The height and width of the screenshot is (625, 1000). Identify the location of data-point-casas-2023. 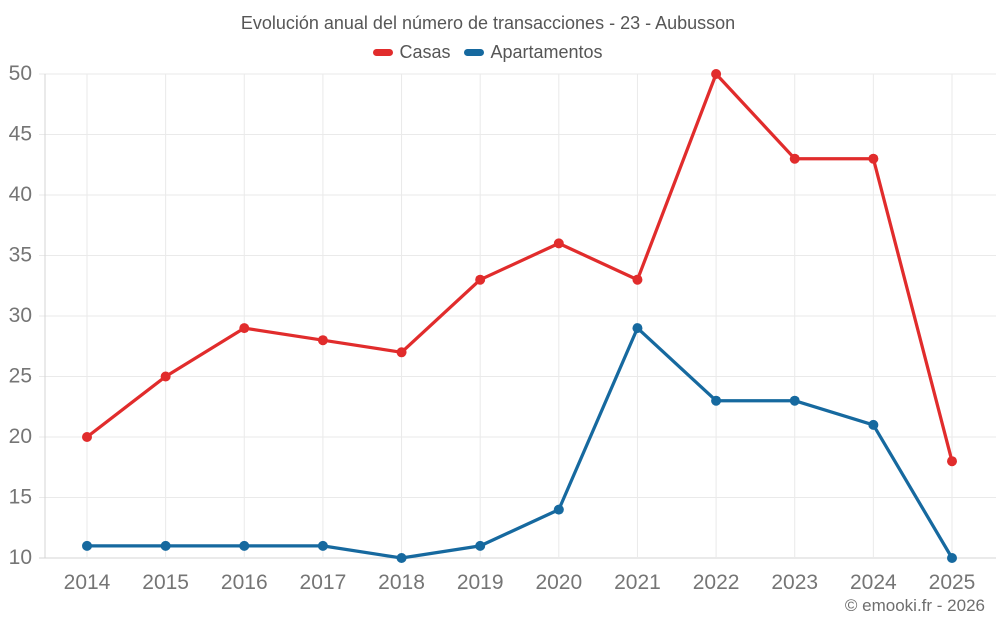
(794, 158).